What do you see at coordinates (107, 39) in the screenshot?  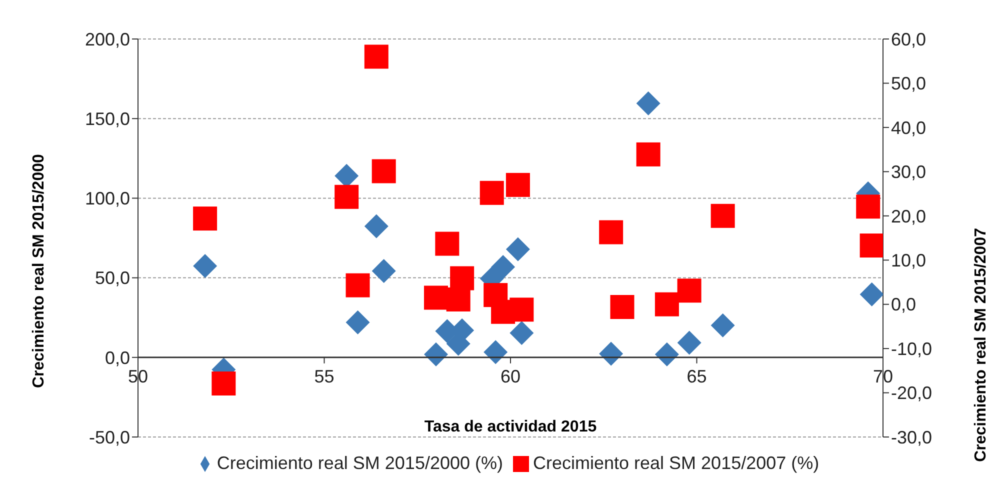 I see `y-tick-label: 200,0` at bounding box center [107, 39].